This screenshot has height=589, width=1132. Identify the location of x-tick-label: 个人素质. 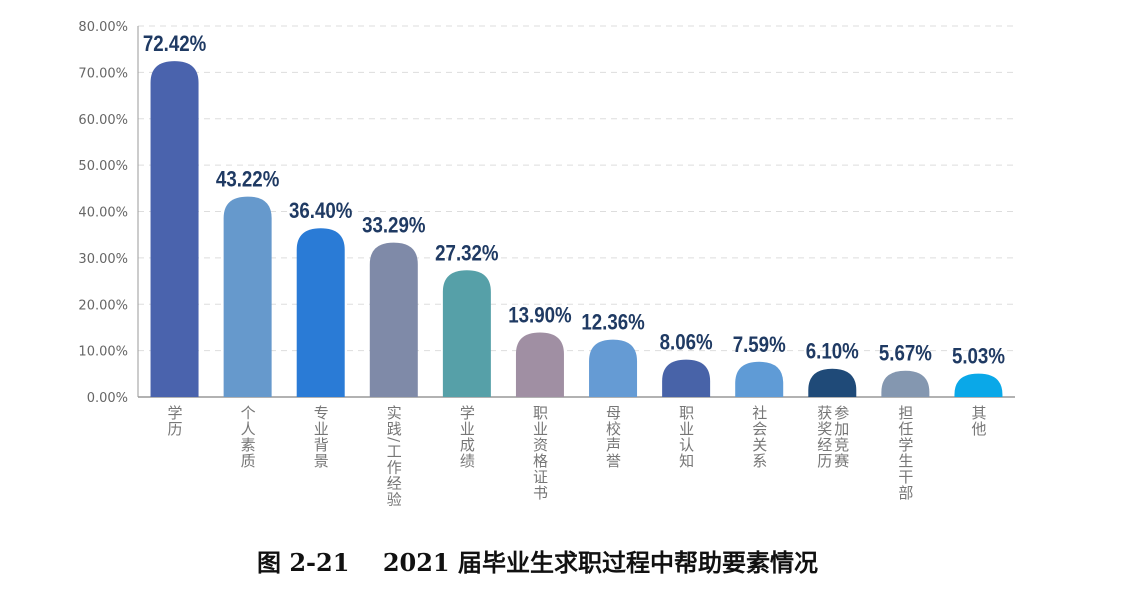
(247, 437).